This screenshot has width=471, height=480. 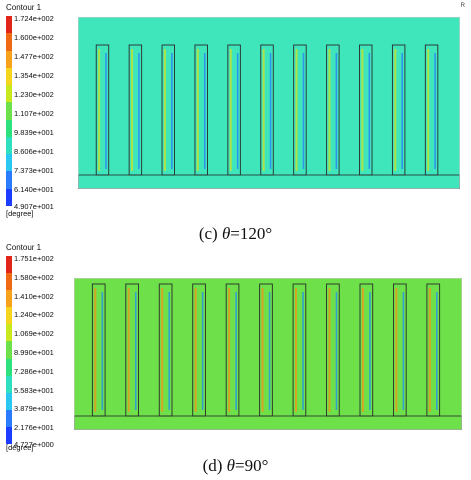 I want to click on legend-tick-label: 1.751e+002, so click(x=34, y=258).